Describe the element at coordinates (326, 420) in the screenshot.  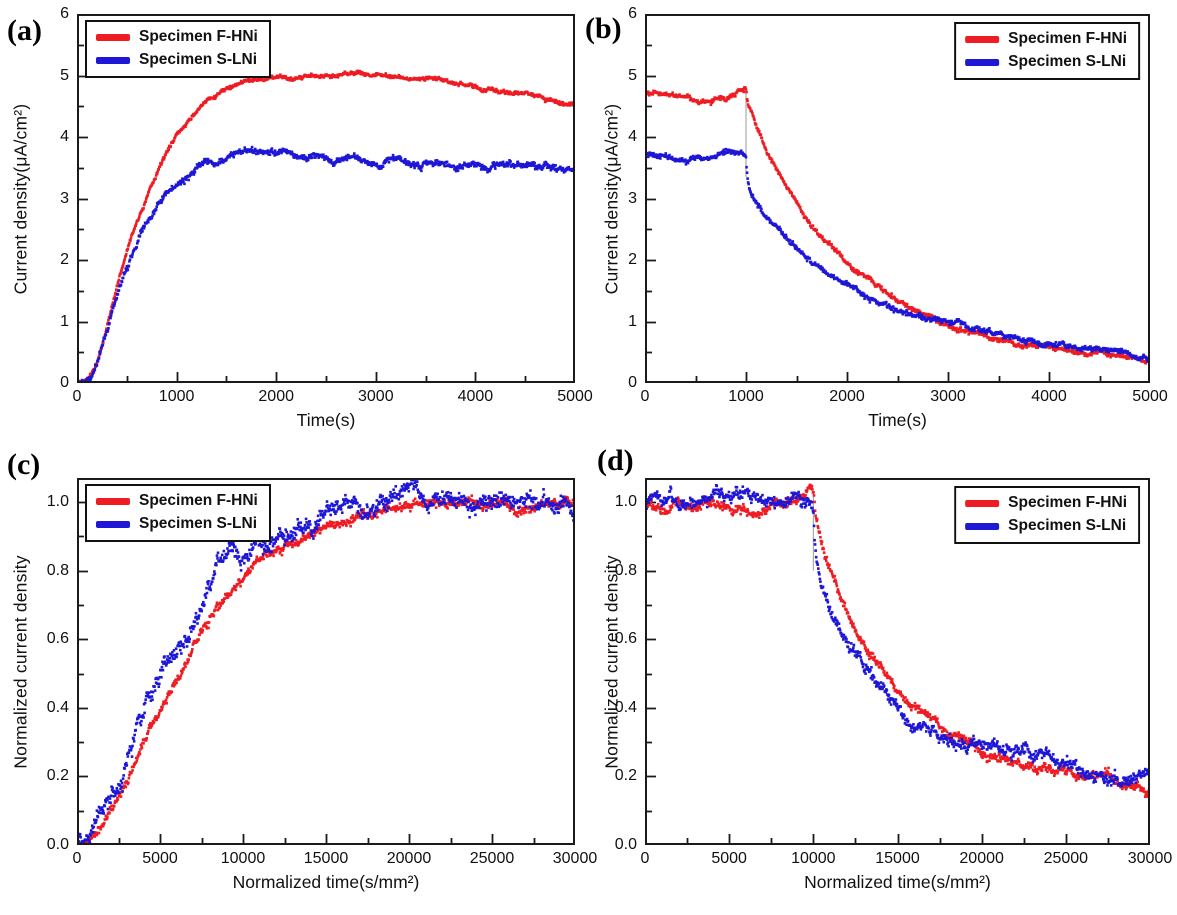
I see `panel-a-x-axis-title: Time(s)` at that location.